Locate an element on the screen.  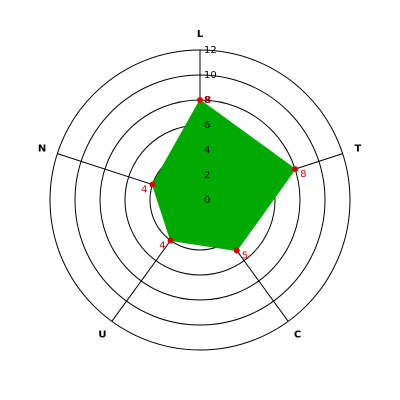
tick-label: 10 is located at coordinates (210, 75).